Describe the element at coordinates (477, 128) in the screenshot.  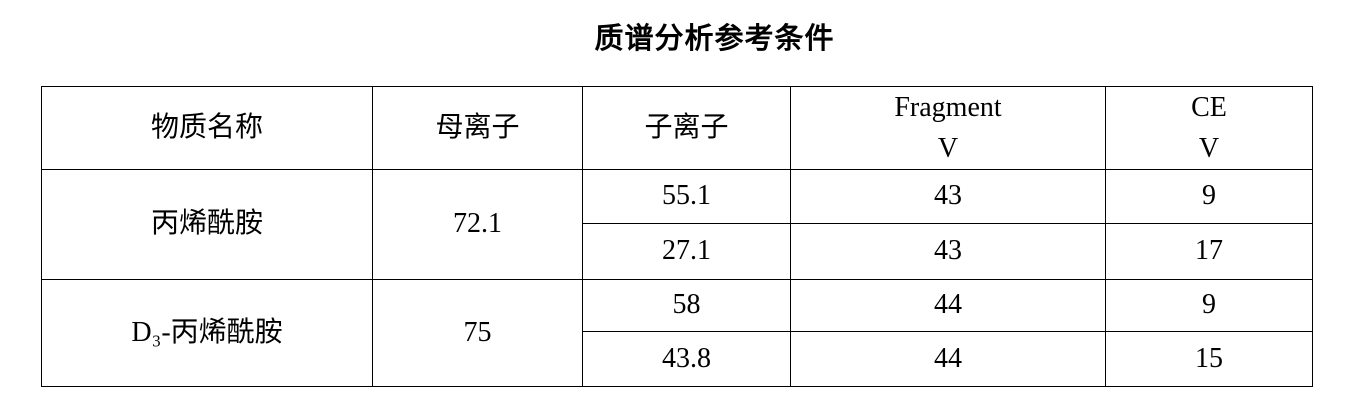
I see `column-header-parent-ion: 母离子` at that location.